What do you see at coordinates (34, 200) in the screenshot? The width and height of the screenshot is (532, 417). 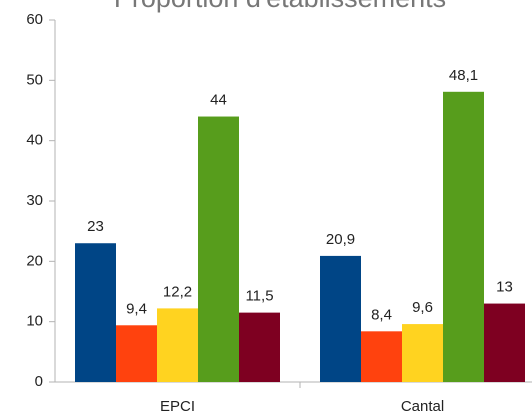 I see `y-tick-label: 30` at bounding box center [34, 200].